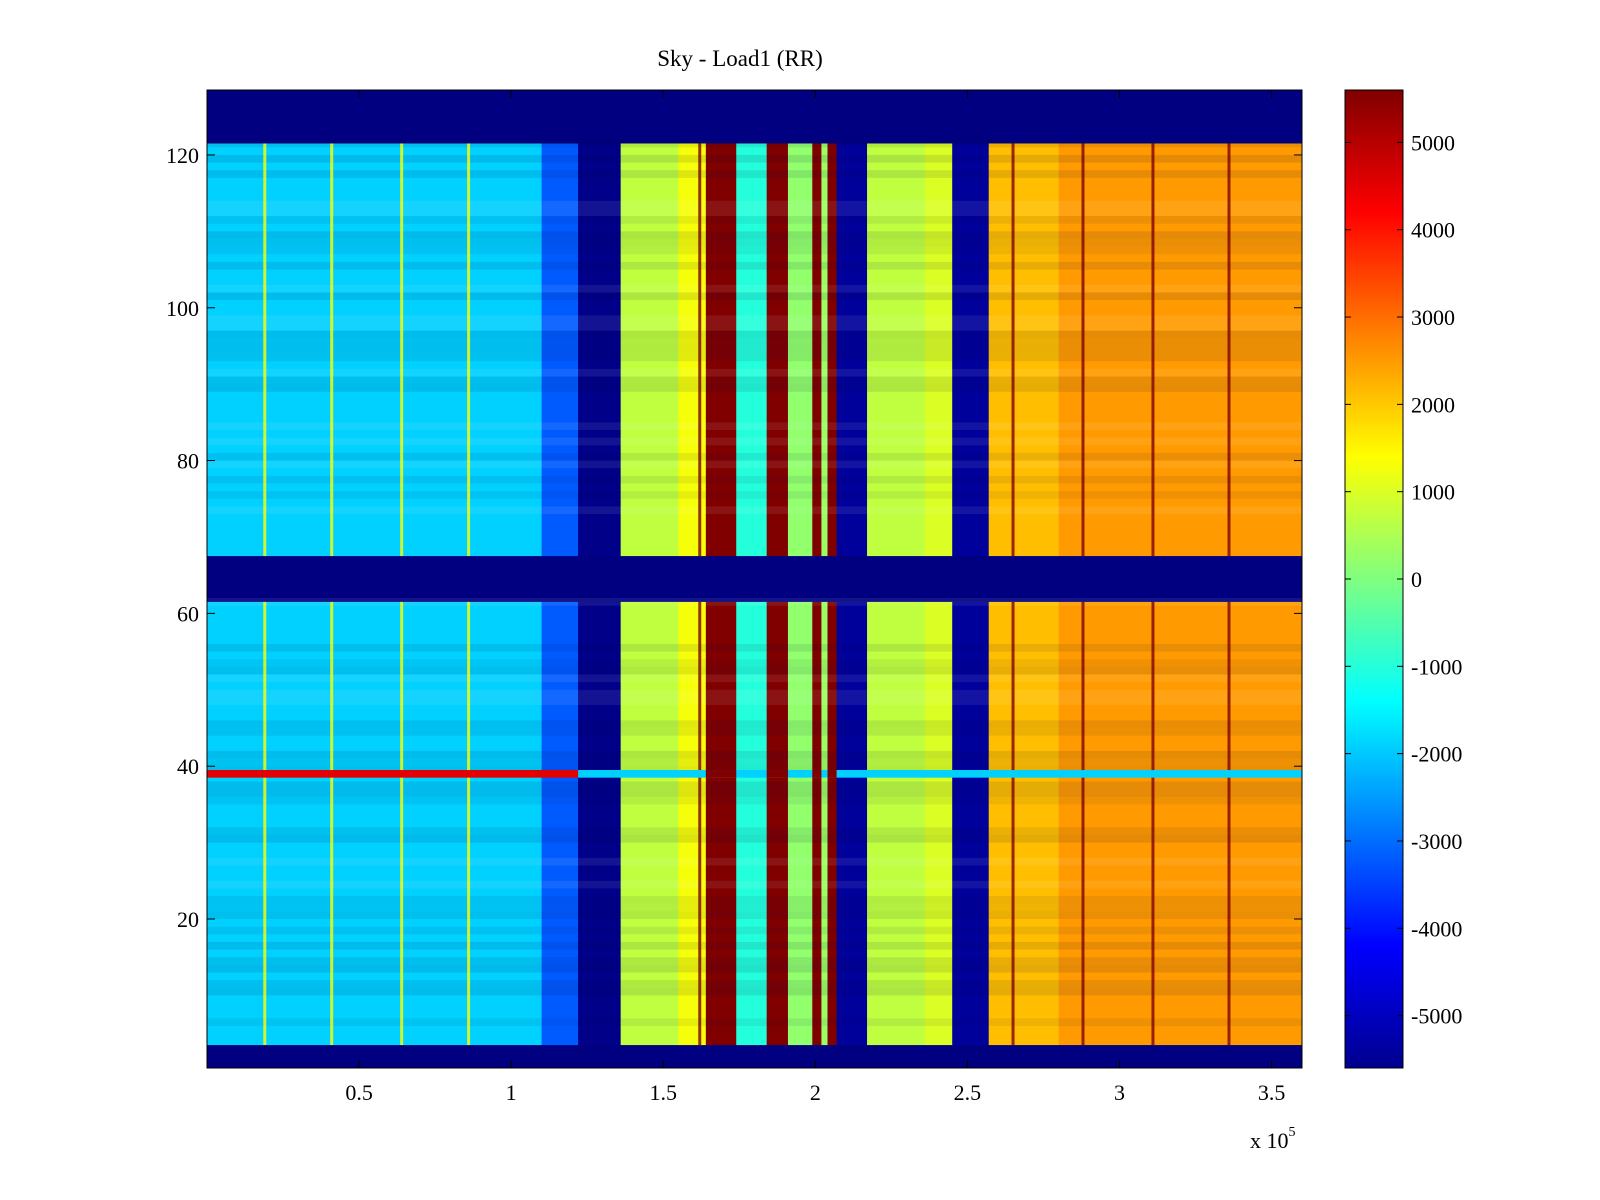 The height and width of the screenshot is (1200, 1600). I want to click on colorbar-tick-label: 4000, so click(1433, 230).